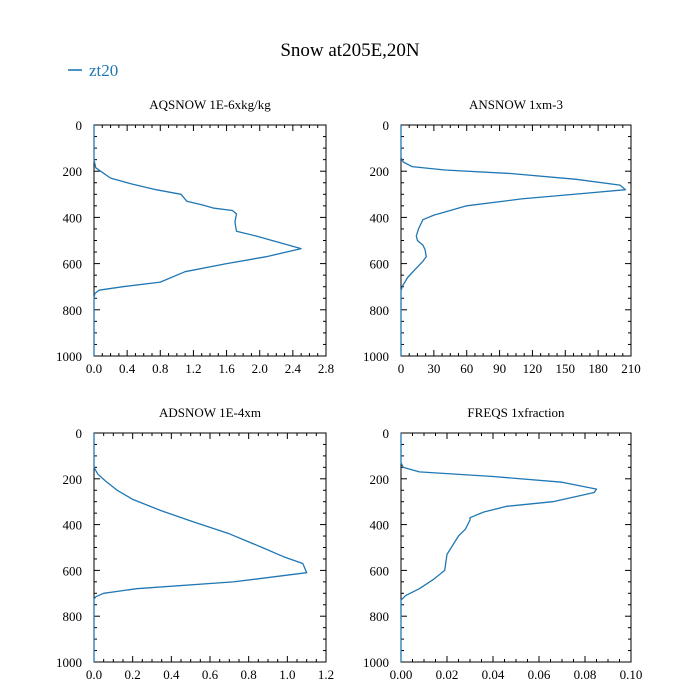 The height and width of the screenshot is (700, 700). What do you see at coordinates (260, 368) in the screenshot?
I see `x-tick-label: 2.0` at bounding box center [260, 368].